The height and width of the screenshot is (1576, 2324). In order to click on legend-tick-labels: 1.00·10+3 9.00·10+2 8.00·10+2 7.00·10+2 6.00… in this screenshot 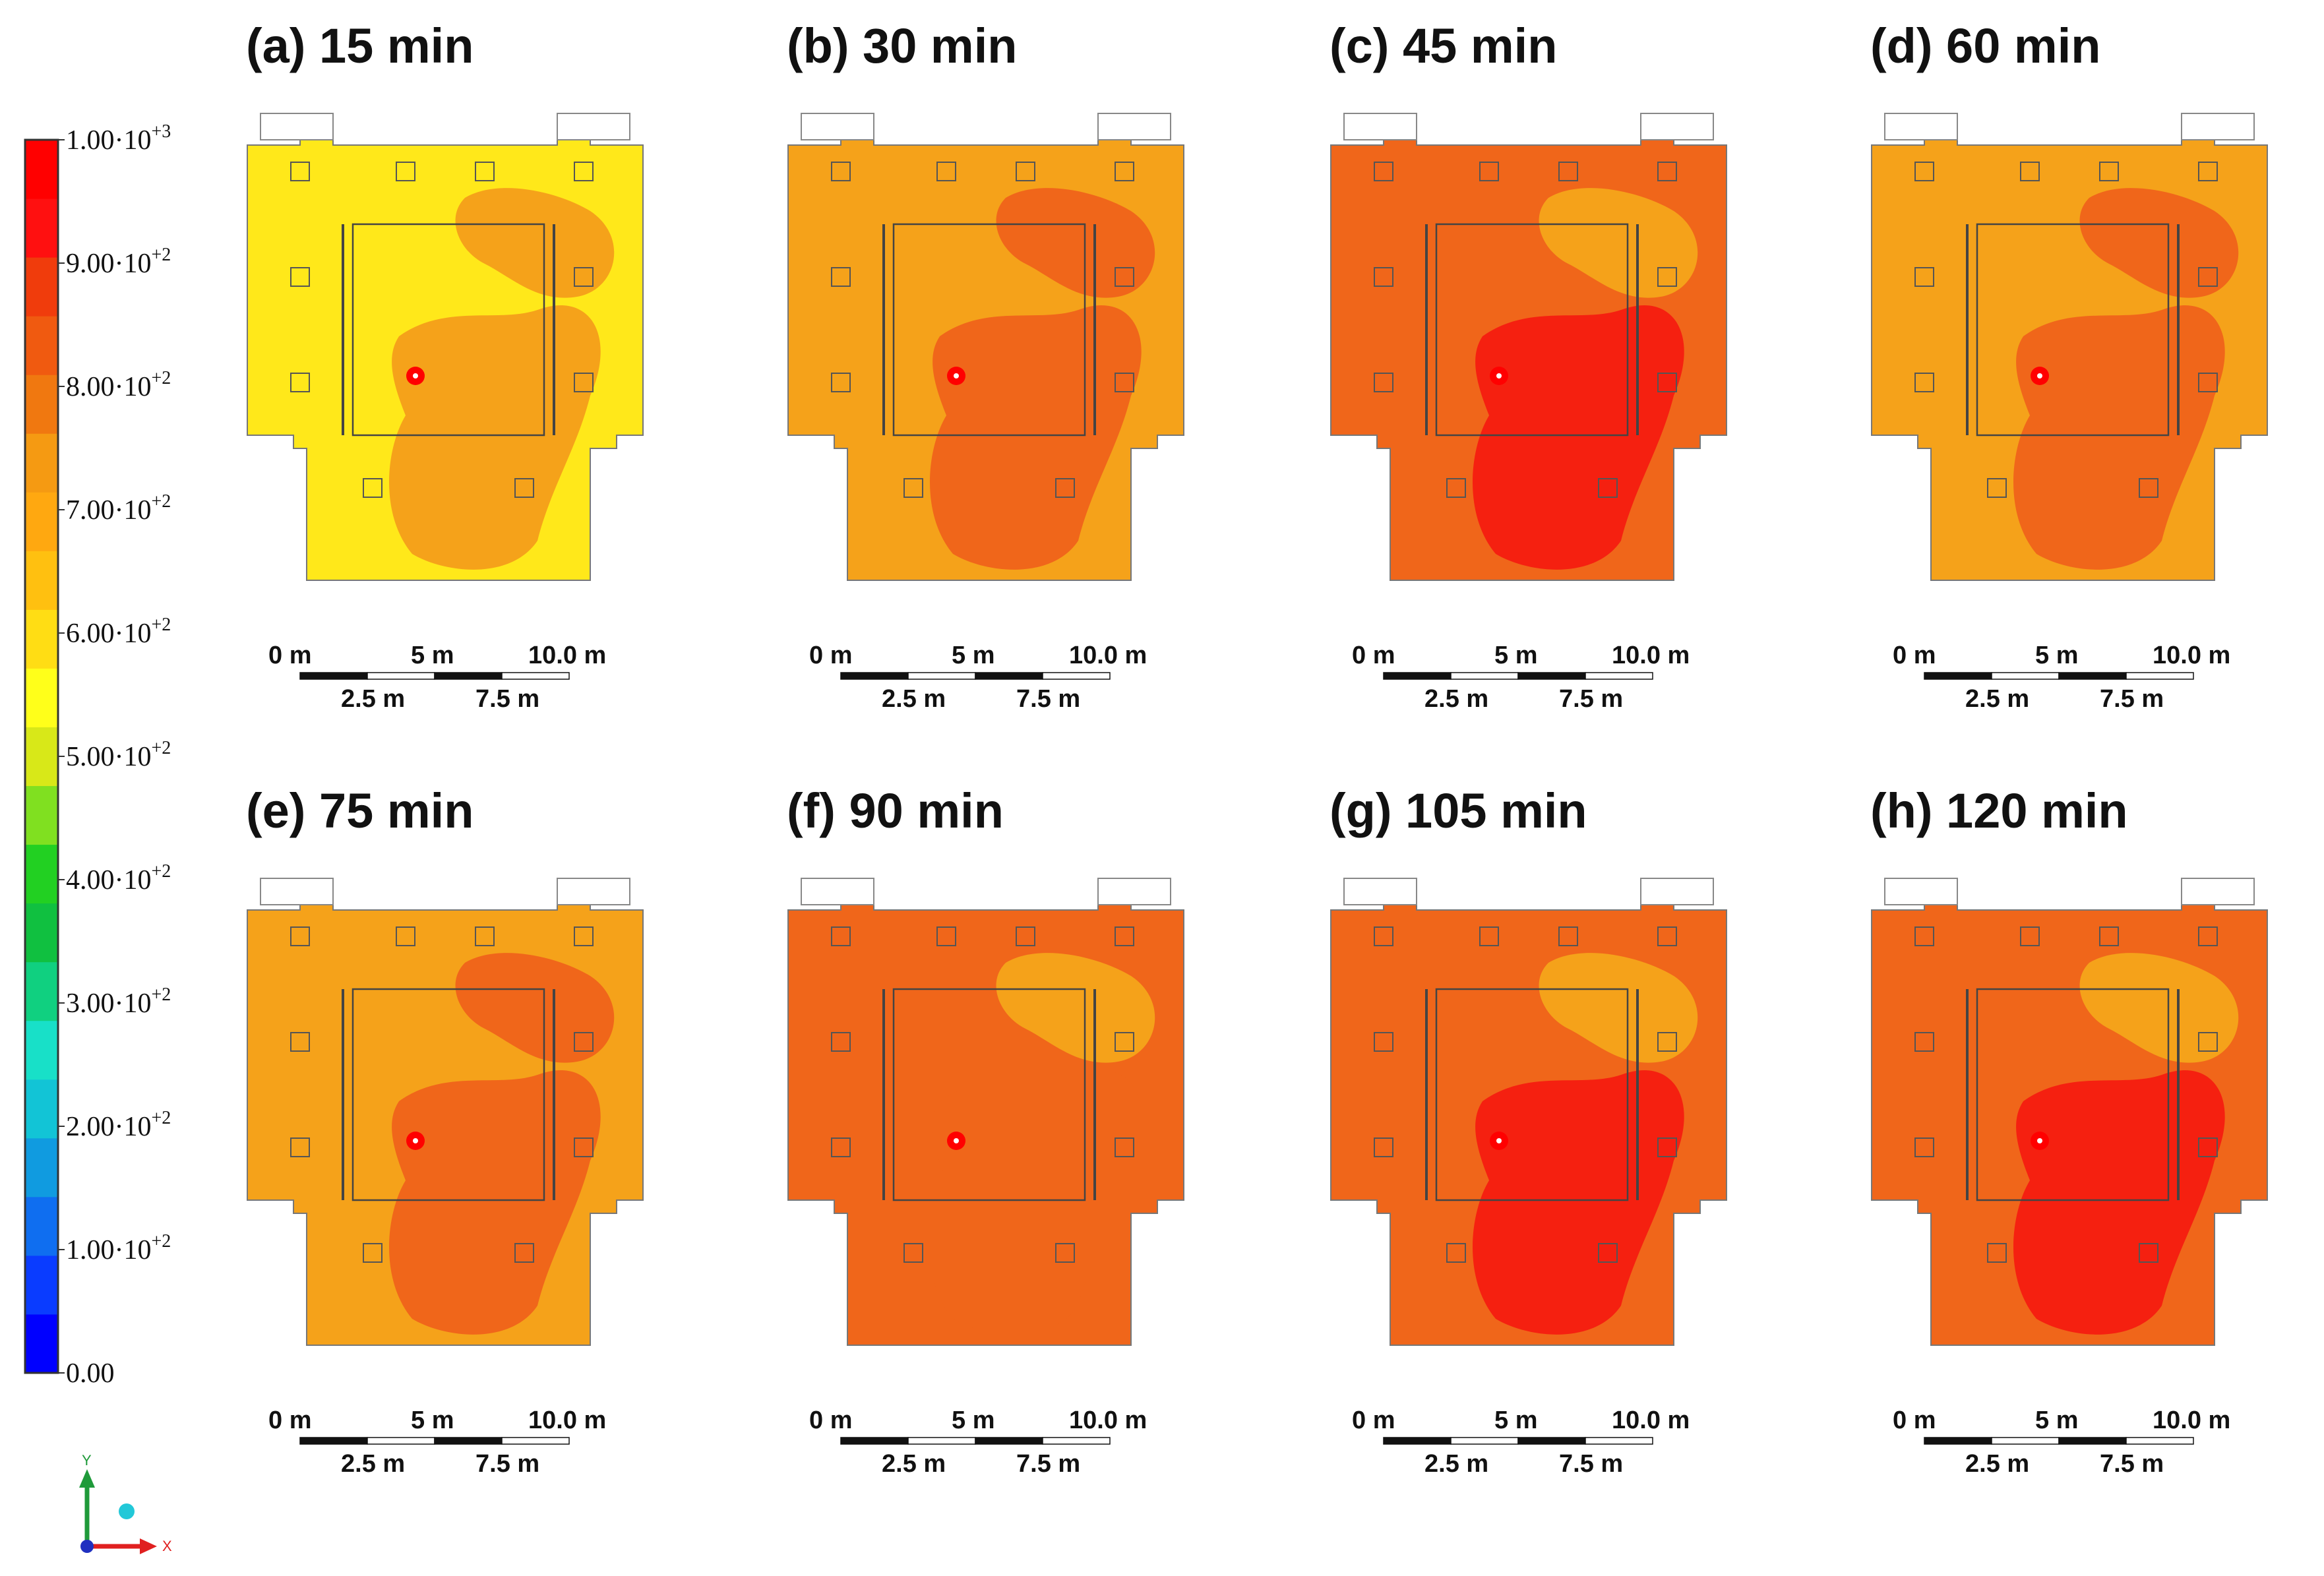, I will do `click(114, 755)`.